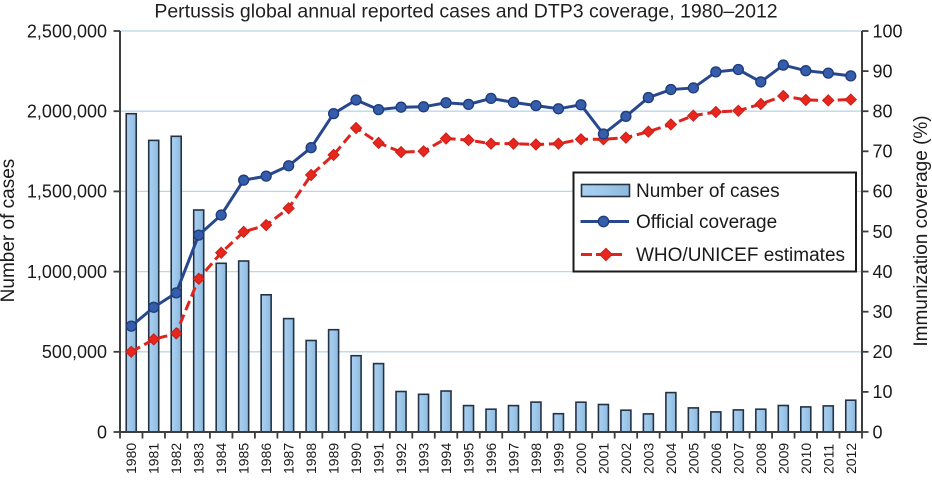 This screenshot has height=481, width=932. What do you see at coordinates (446, 458) in the screenshot?
I see `svg-text: 1994` at bounding box center [446, 458].